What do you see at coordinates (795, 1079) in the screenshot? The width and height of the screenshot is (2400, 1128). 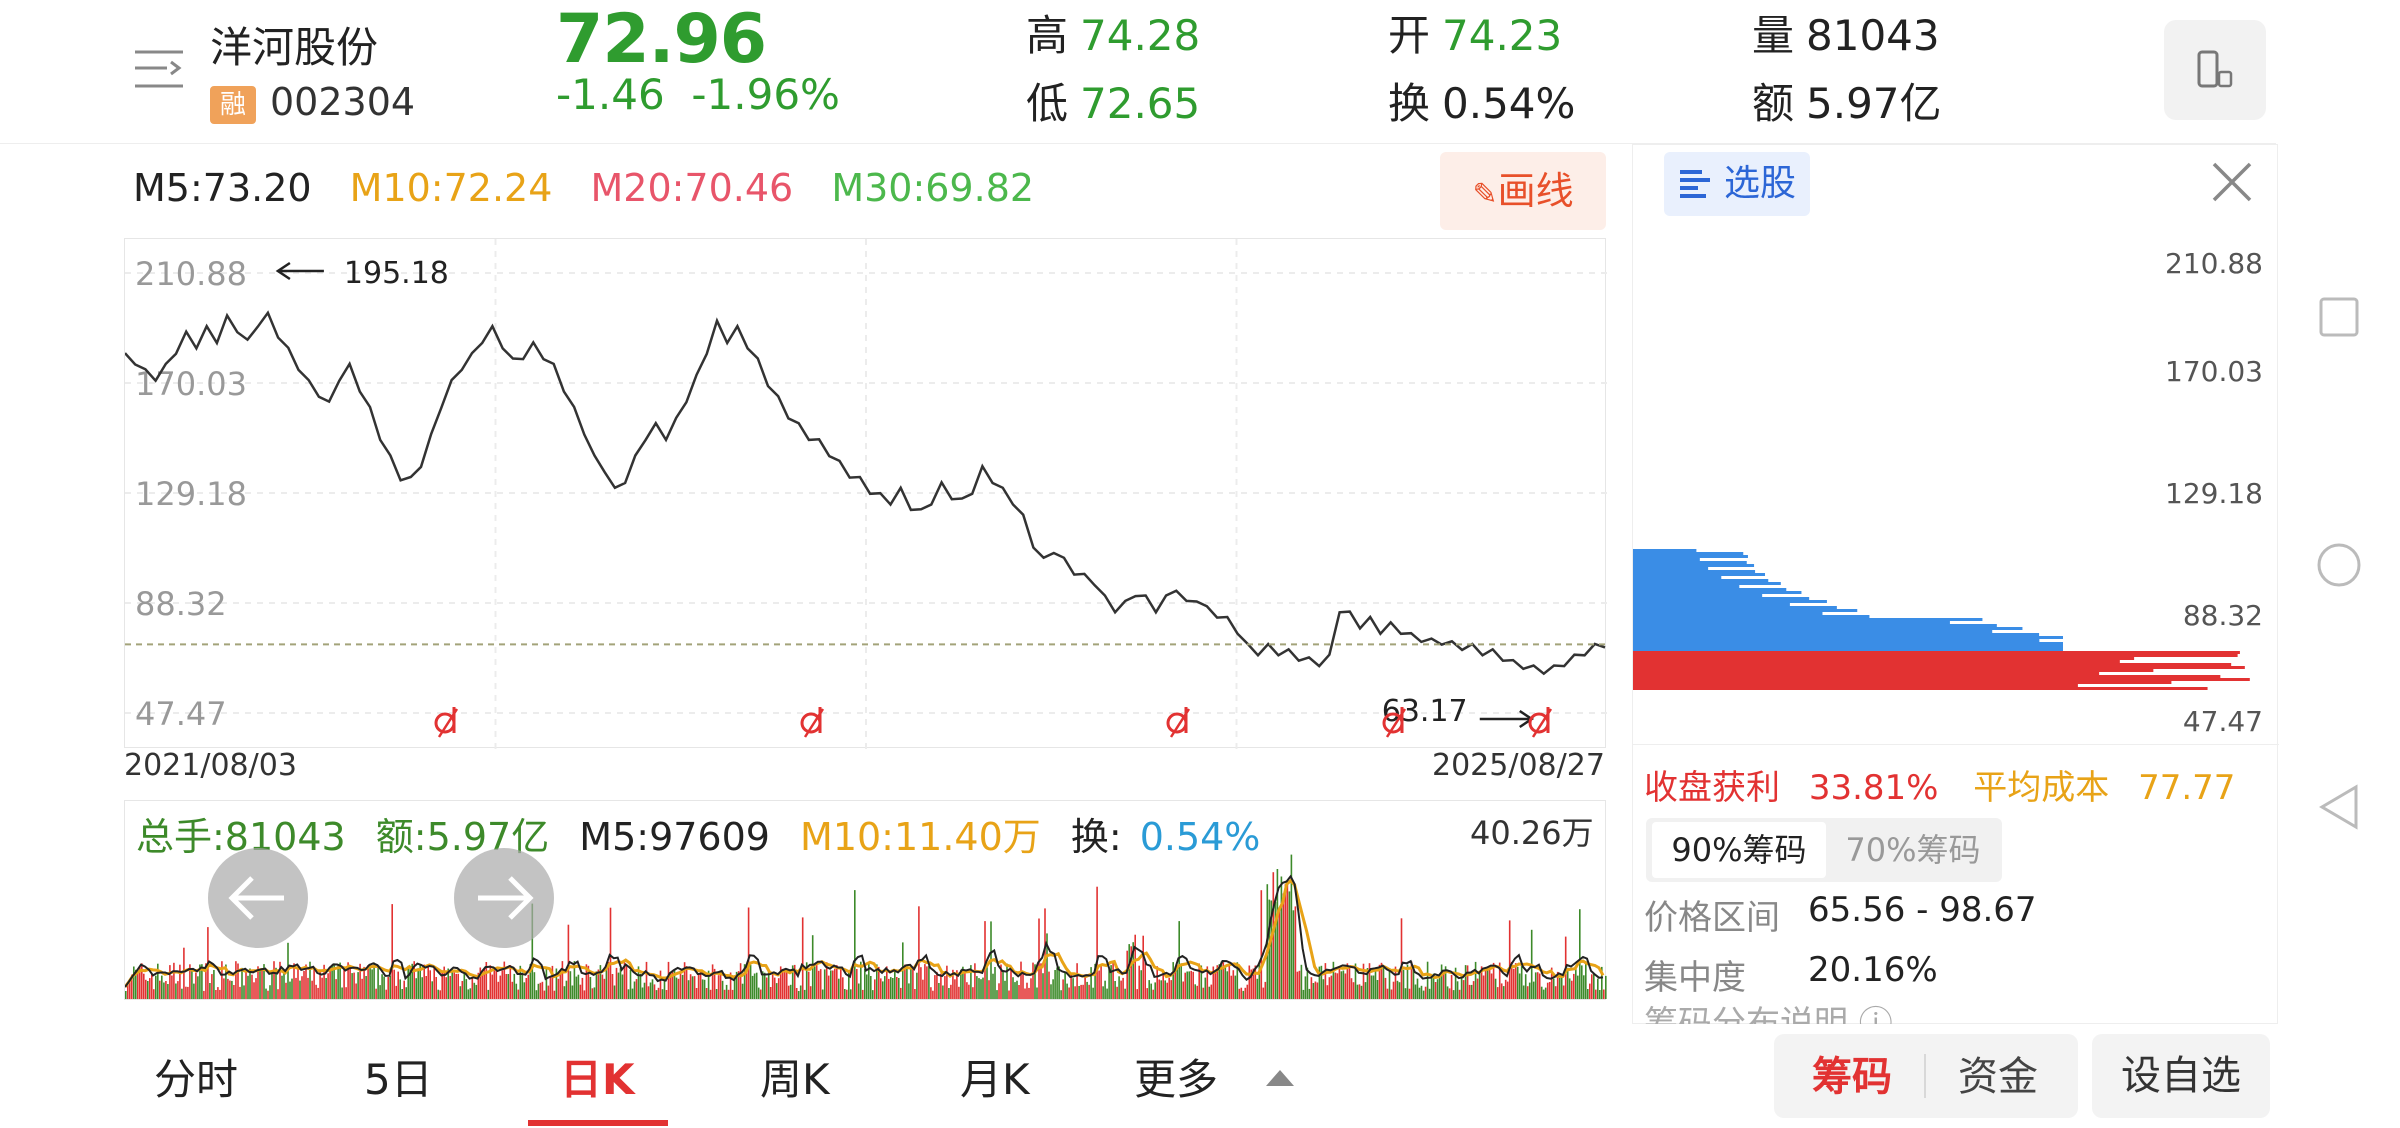 I see `tab-weekly-k: 周K` at bounding box center [795, 1079].